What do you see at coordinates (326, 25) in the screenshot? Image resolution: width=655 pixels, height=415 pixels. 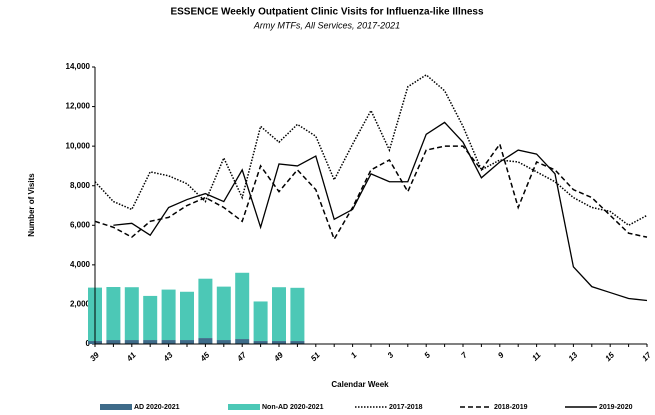 I see `chart-subtitle: Army MTFs, All Services, 2017-2021` at bounding box center [326, 25].